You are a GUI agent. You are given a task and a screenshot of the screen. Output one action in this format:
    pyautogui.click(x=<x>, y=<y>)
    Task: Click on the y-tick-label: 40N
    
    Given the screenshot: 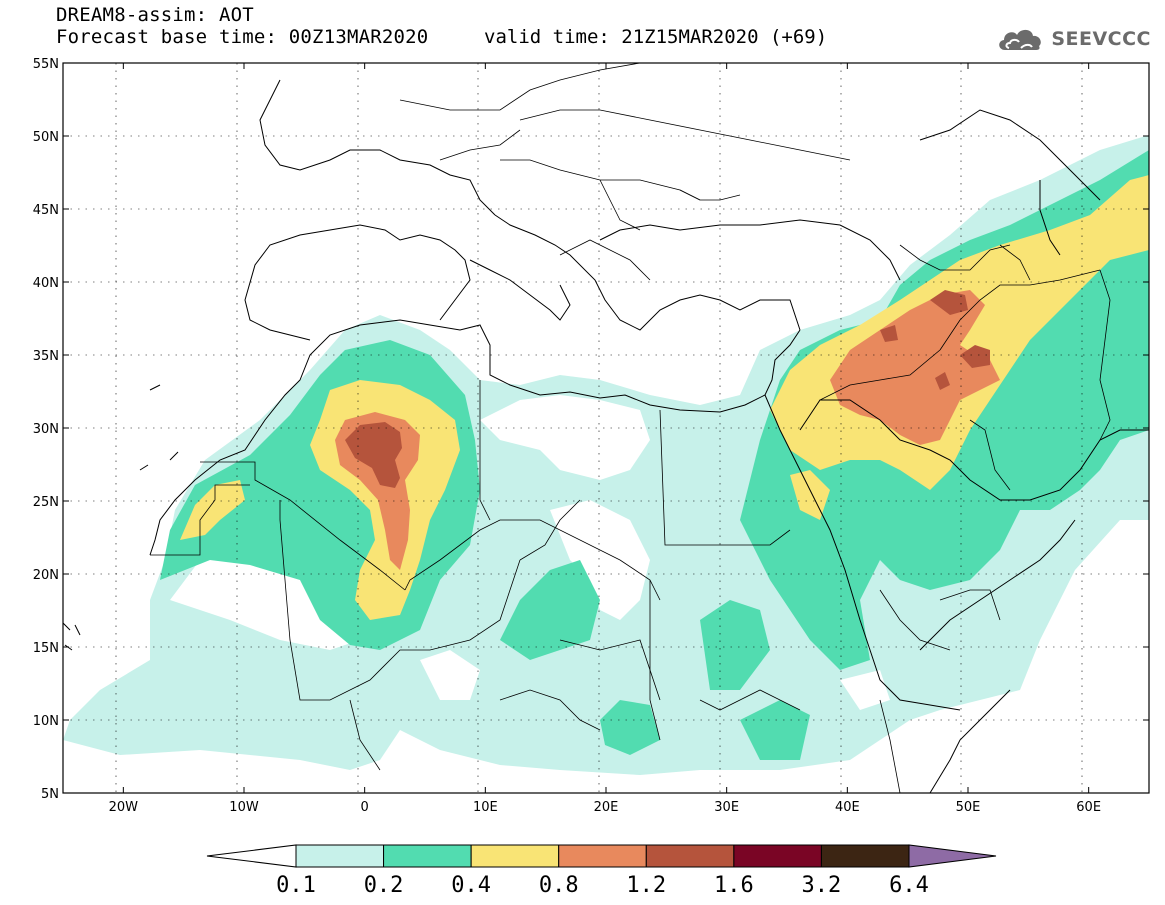 What is the action you would take?
    pyautogui.click(x=46, y=283)
    